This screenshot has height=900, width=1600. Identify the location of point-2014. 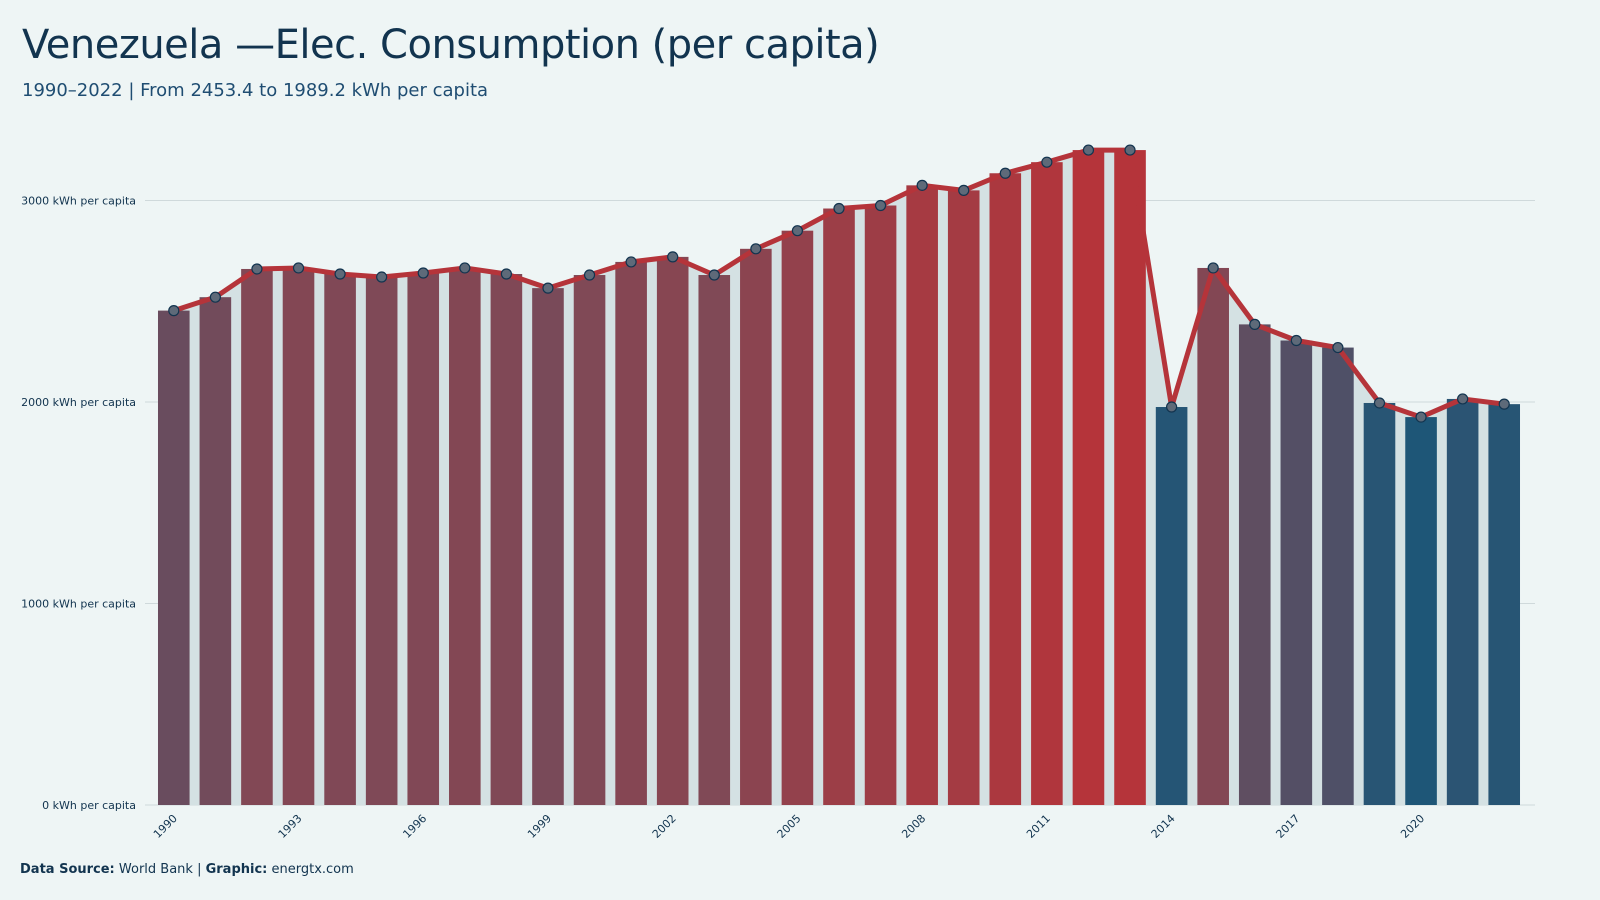
(1172, 407).